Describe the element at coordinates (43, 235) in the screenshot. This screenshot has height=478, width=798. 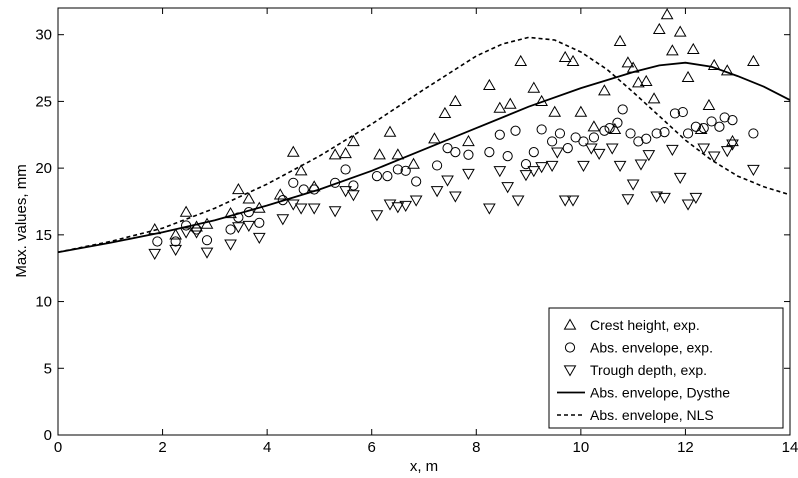
I see `y-tick-label: 15` at that location.